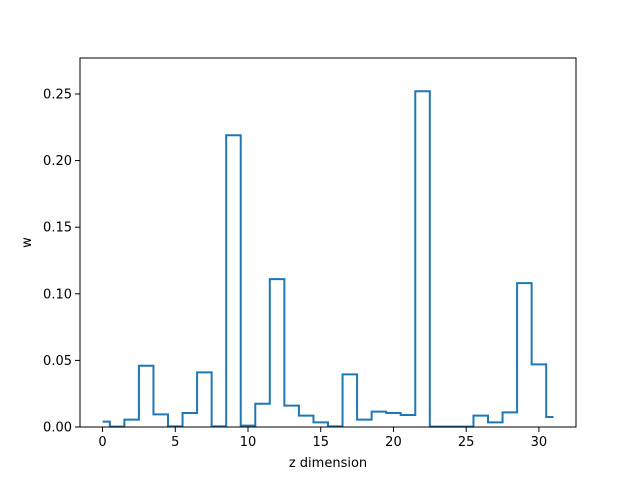  I want to click on x-tick-label: 20, so click(393, 442).